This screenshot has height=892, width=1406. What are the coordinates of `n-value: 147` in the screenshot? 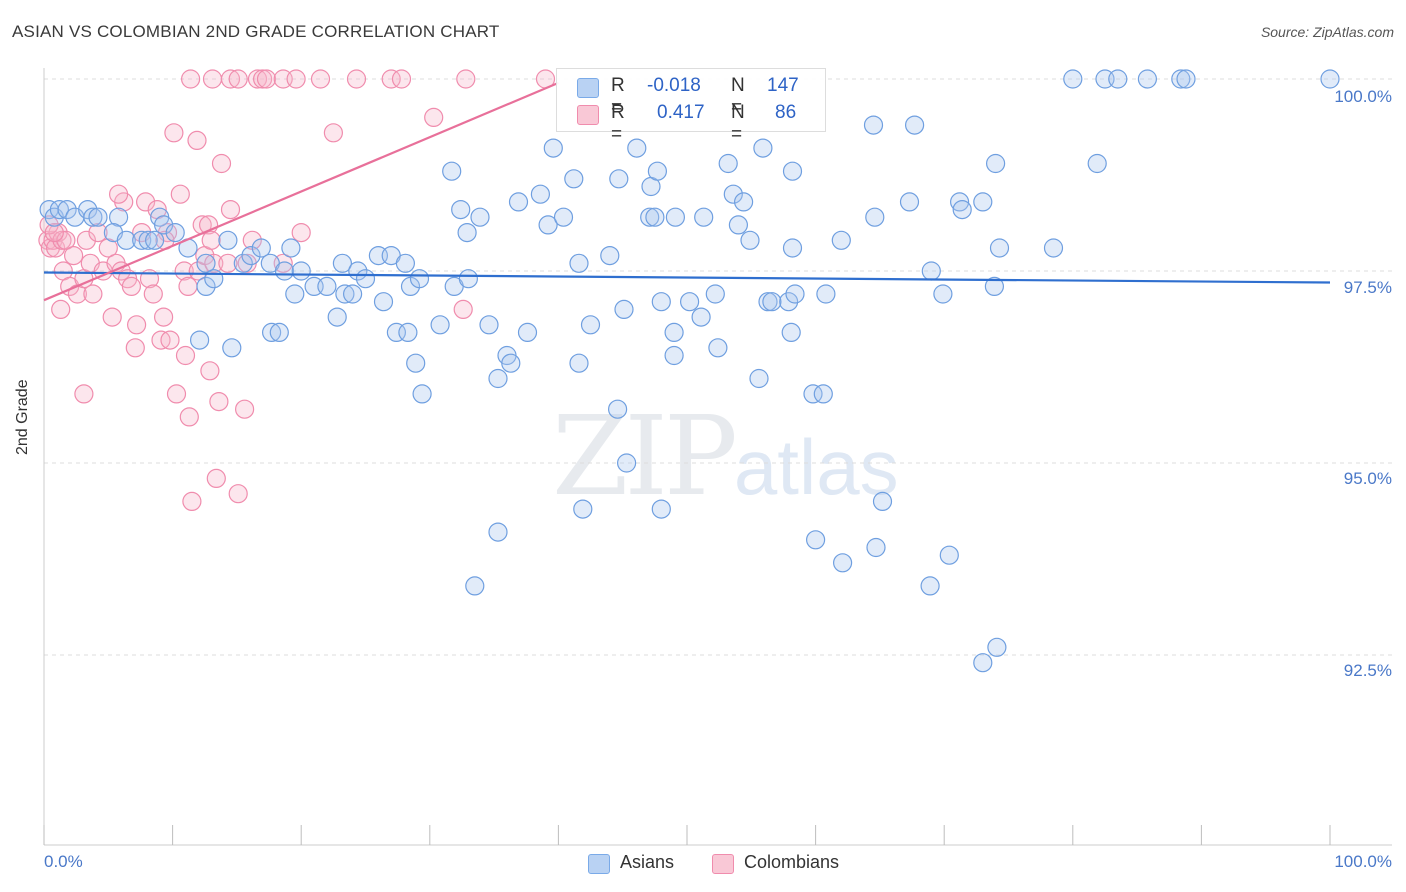 It's located at (783, 85).